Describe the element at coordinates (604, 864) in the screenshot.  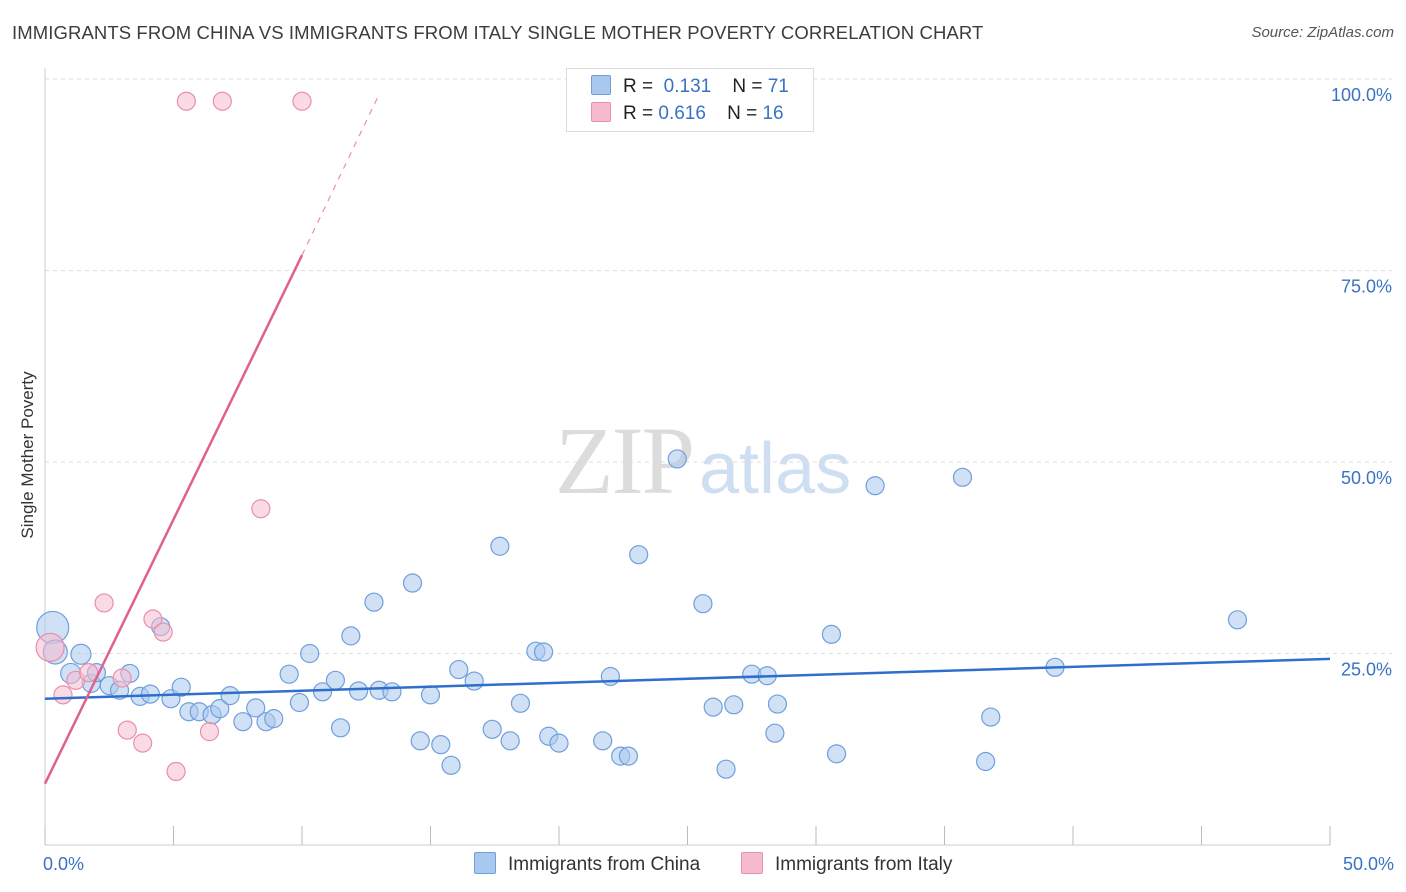
I see `legend-china-label: Immigrants from China` at that location.